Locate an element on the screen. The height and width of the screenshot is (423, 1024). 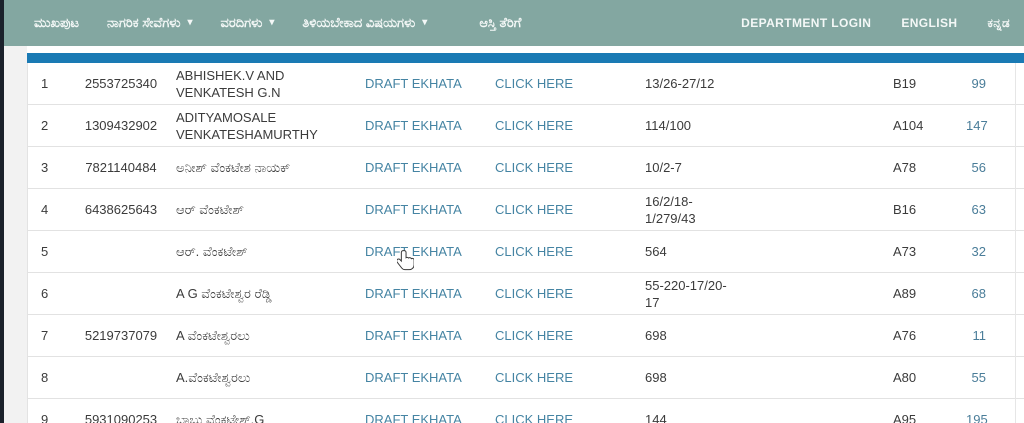
count-cell: 56 is located at coordinates (978, 167).